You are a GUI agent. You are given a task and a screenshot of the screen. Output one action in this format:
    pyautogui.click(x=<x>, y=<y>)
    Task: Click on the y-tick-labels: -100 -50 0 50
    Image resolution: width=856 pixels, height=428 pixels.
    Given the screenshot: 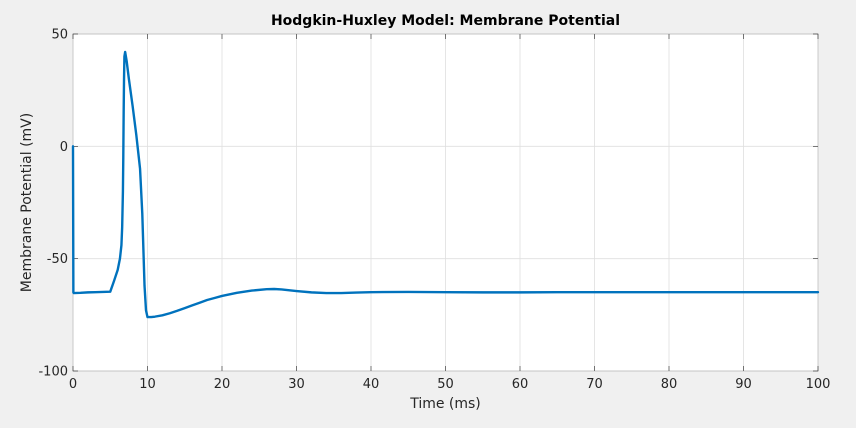 What is the action you would take?
    pyautogui.click(x=53, y=204)
    